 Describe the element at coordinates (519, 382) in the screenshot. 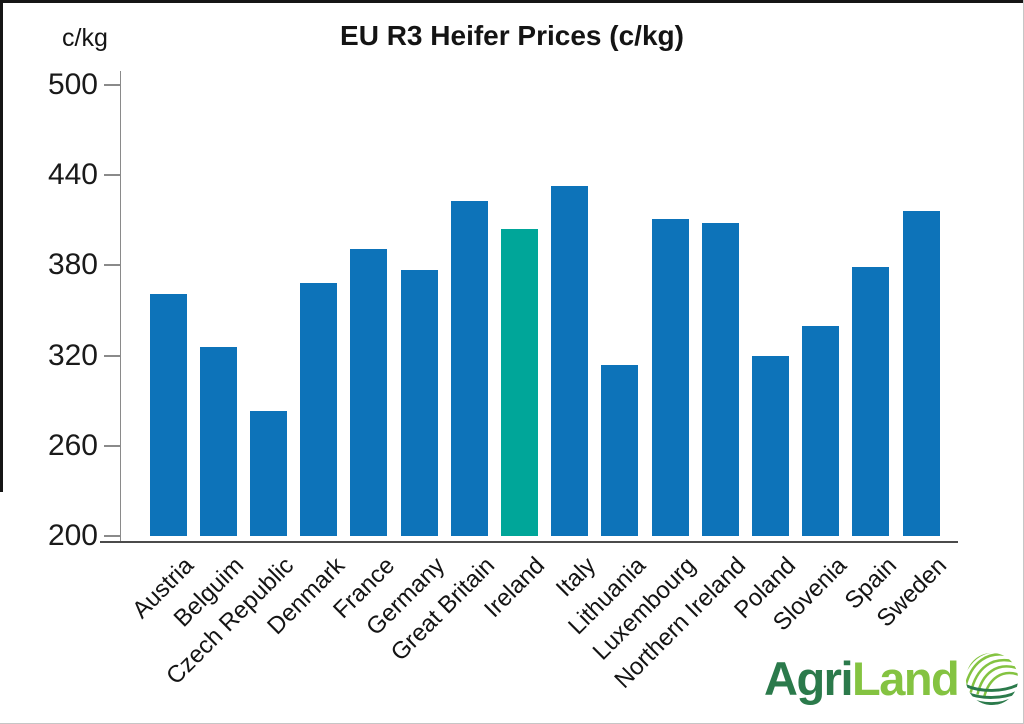

I see `bar-ireland` at that location.